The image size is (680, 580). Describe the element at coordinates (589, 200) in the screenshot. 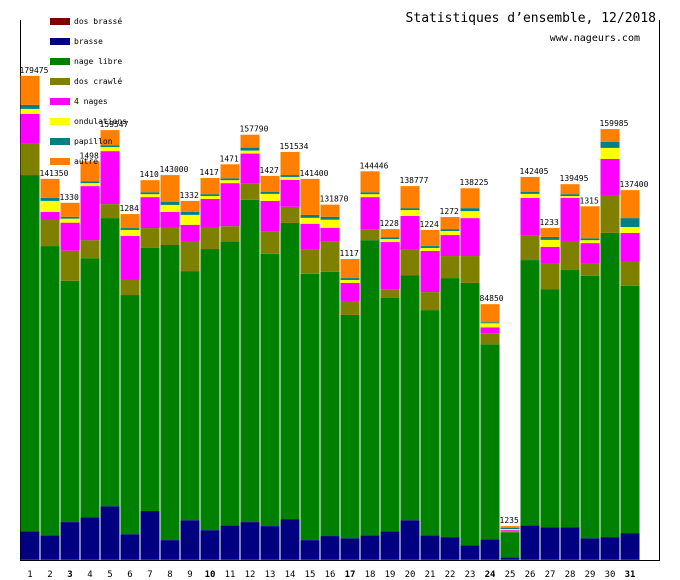

I see `total-label: 1315` at that location.